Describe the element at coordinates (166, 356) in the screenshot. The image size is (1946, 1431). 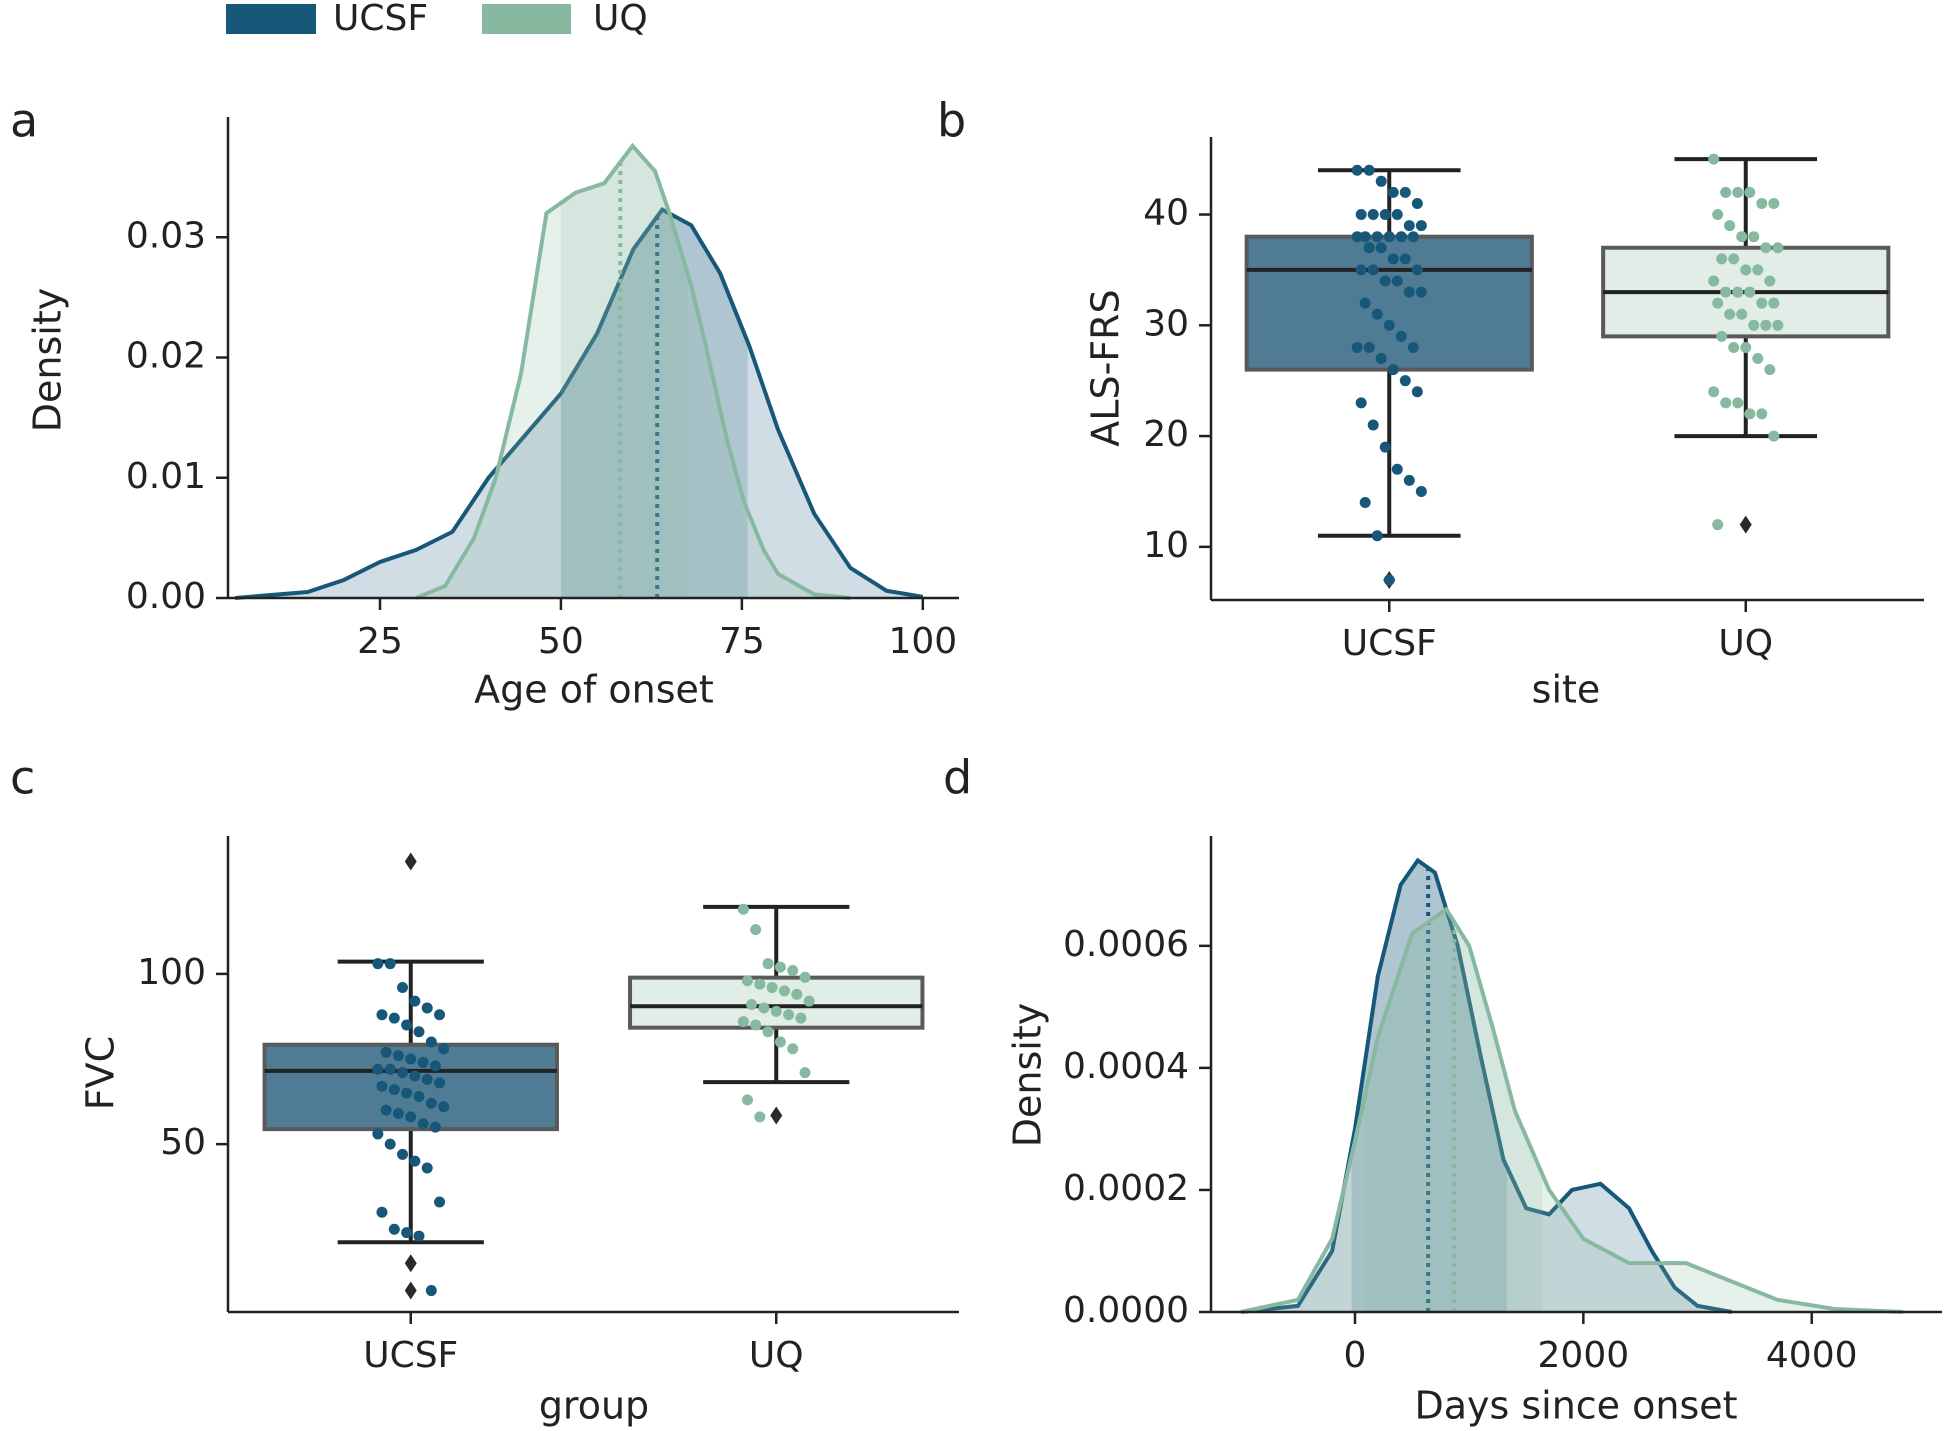
I see `y-tick-label: 0.02` at that location.